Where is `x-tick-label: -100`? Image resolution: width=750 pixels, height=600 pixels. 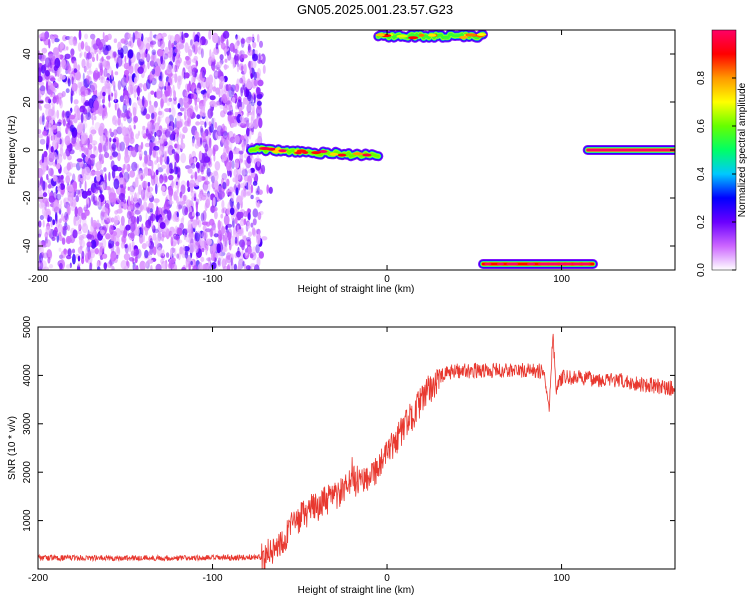
x-tick-label: -100 is located at coordinates (213, 578).